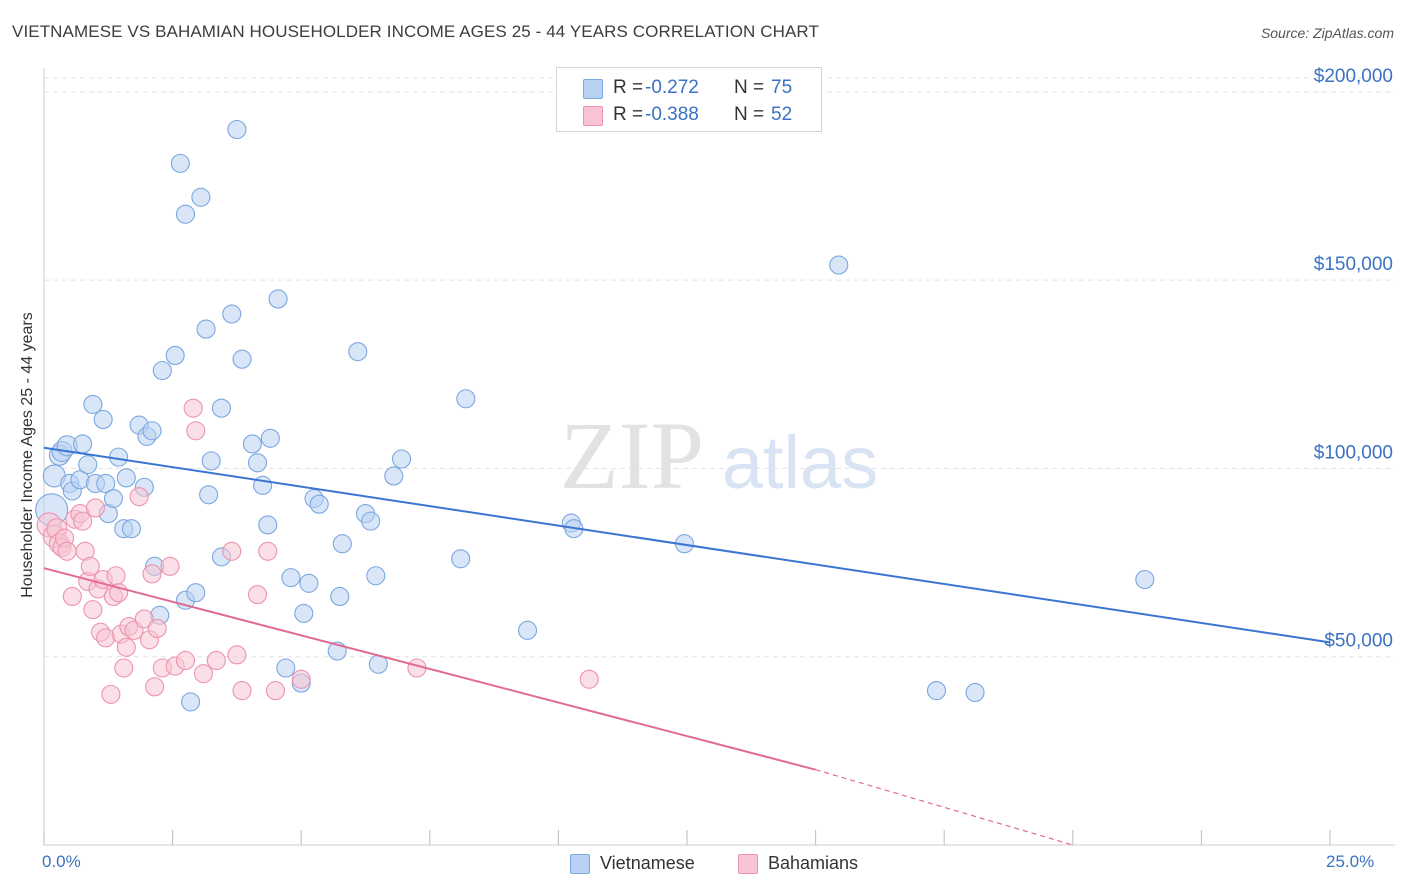 Image resolution: width=1406 pixels, height=892 pixels. What do you see at coordinates (689, 99) in the screenshot?
I see `correlation-legend: R = -0.272 N = 75 R = -0.388 N = 52` at bounding box center [689, 99].